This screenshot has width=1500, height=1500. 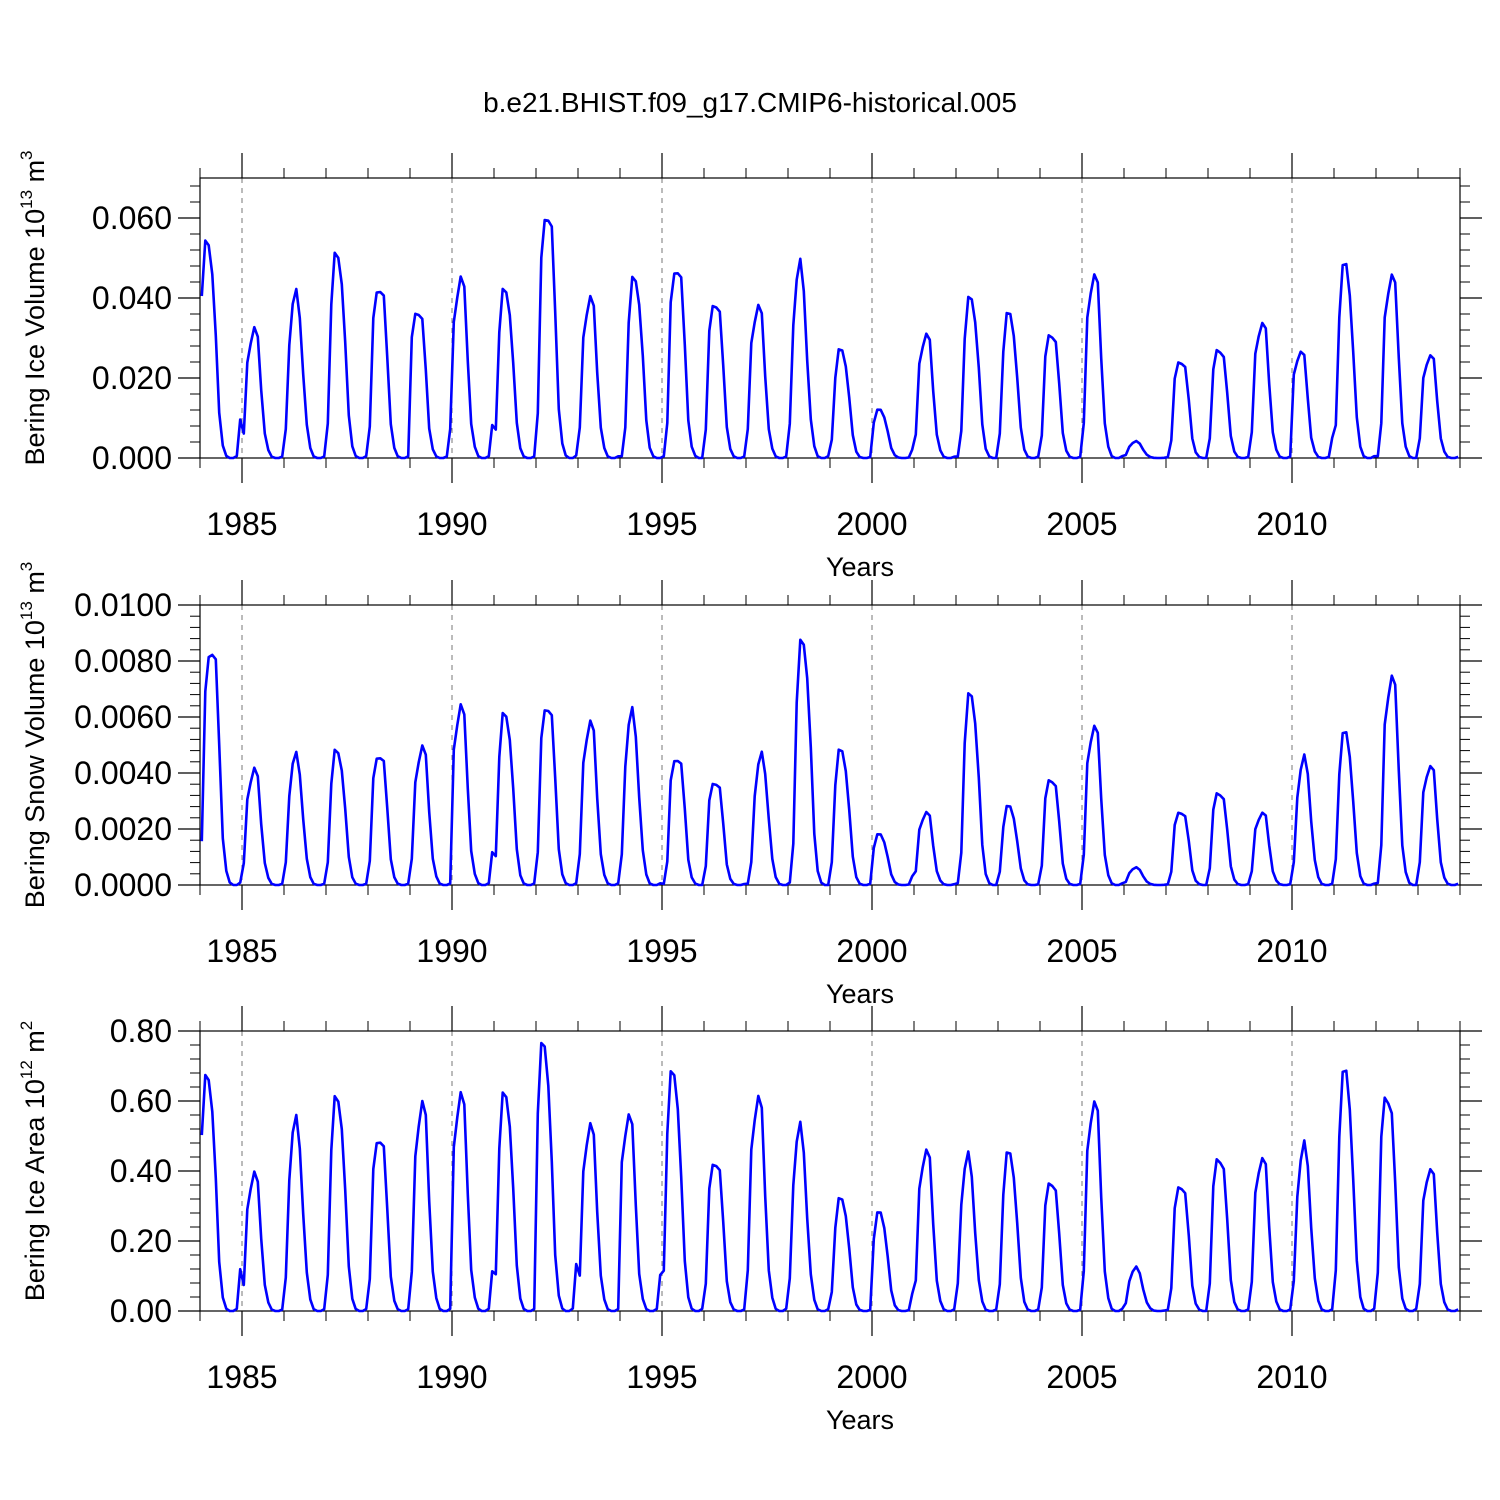 I want to click on y-axis-title: Bering Snow Volume 1013 m3, so click(x=33, y=735).